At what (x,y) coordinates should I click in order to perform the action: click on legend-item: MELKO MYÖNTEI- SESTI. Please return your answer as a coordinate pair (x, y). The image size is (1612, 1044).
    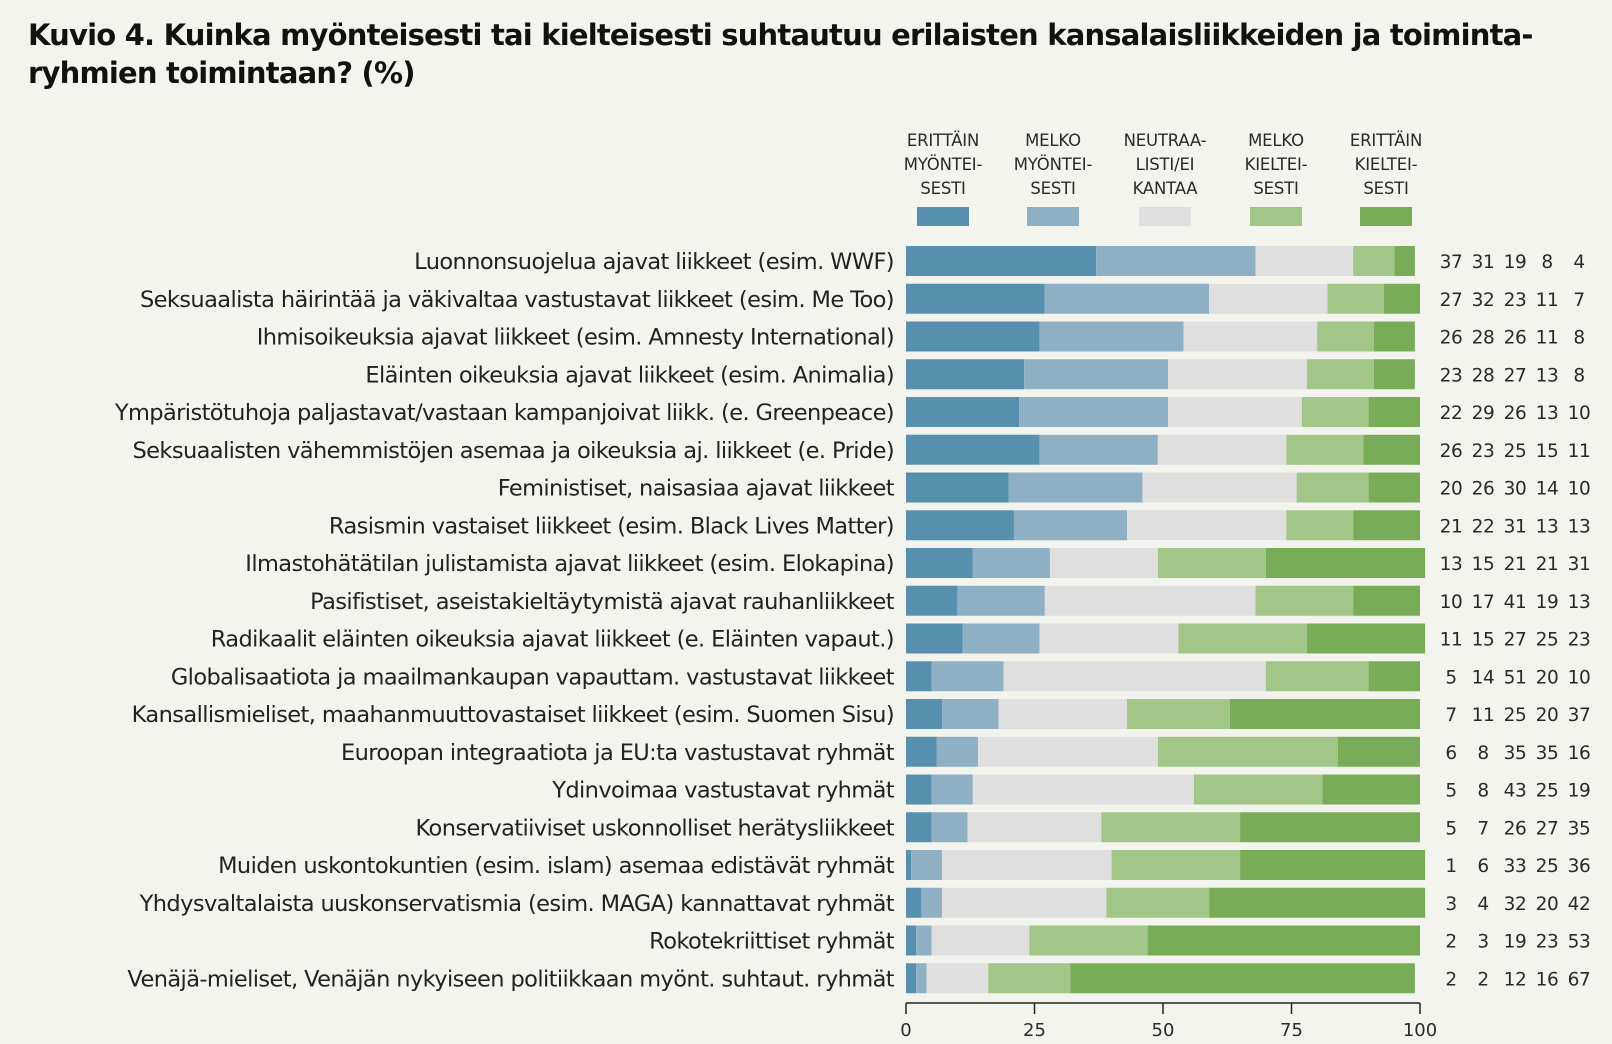
    Looking at the image, I should click on (1053, 178).